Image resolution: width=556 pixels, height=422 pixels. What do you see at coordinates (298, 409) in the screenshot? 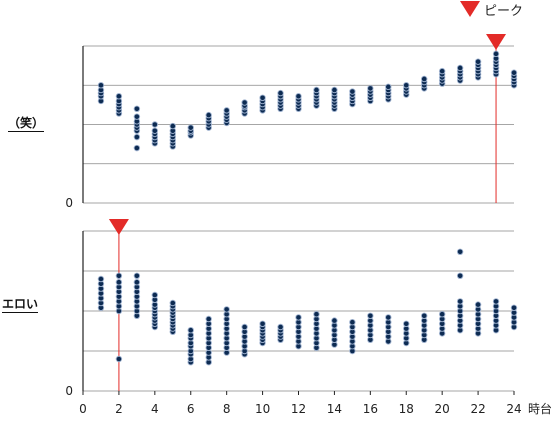
I see `x-tick-label: 12` at bounding box center [298, 409].